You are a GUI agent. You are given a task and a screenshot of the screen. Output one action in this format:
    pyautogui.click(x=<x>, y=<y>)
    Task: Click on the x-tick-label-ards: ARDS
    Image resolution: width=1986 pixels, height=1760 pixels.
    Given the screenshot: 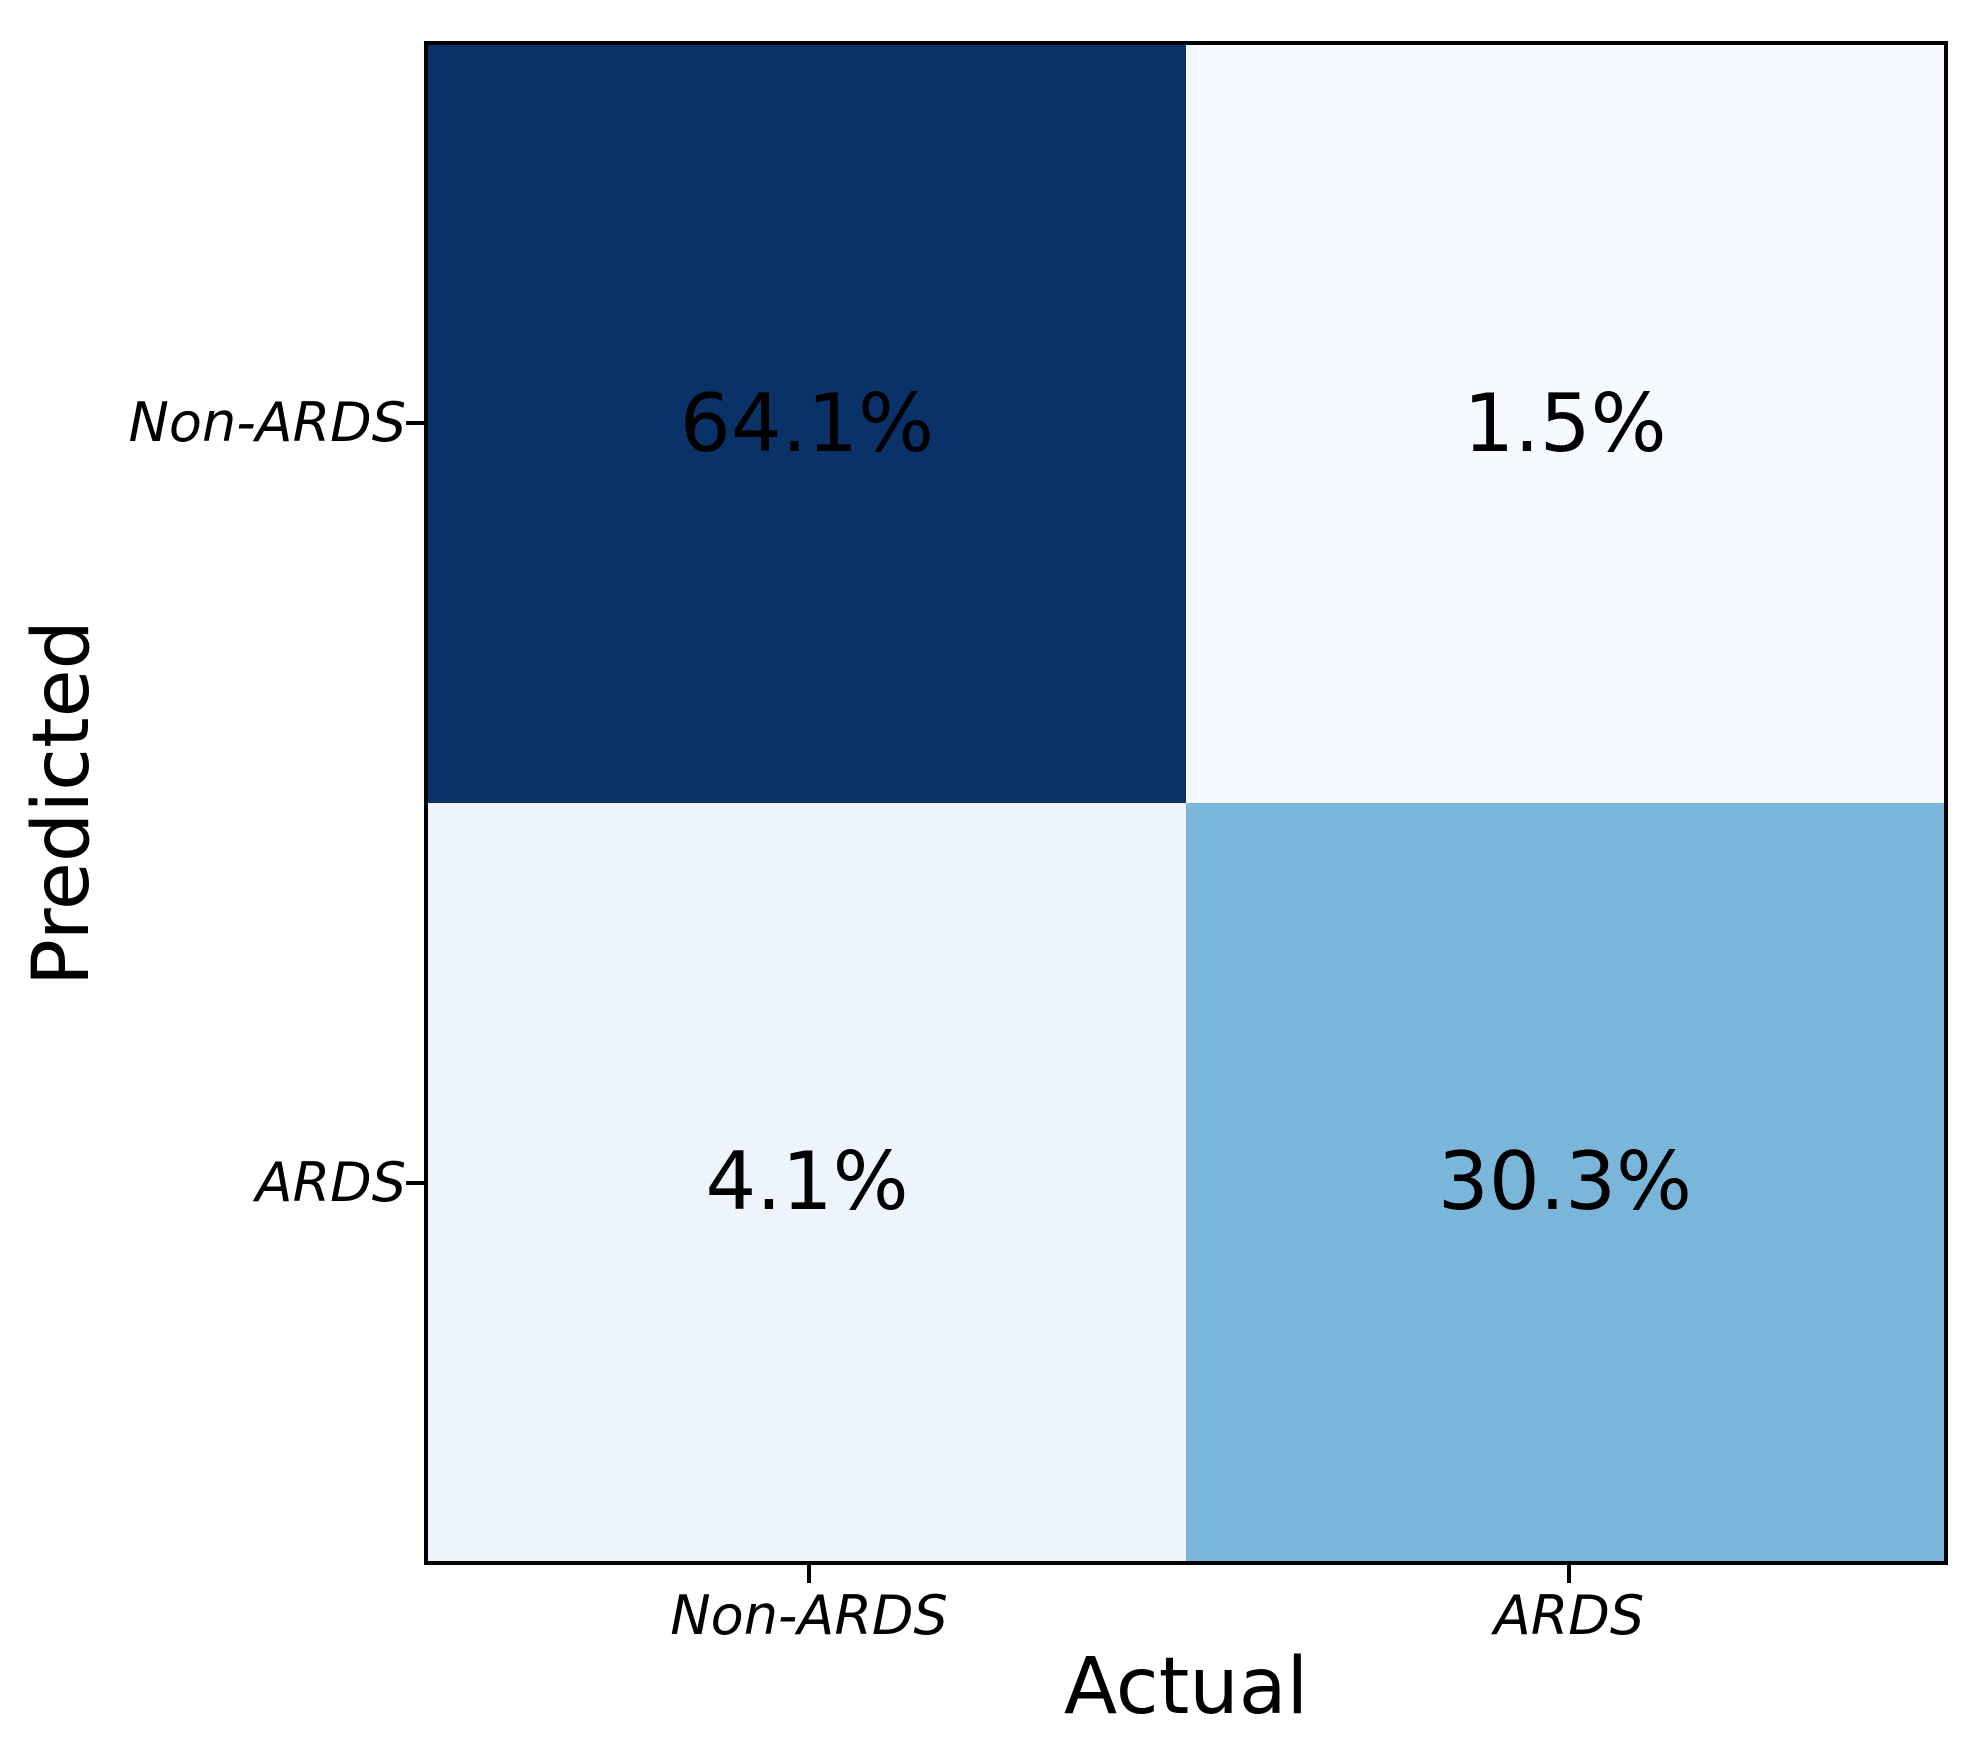 What is the action you would take?
    pyautogui.click(x=1569, y=1615)
    